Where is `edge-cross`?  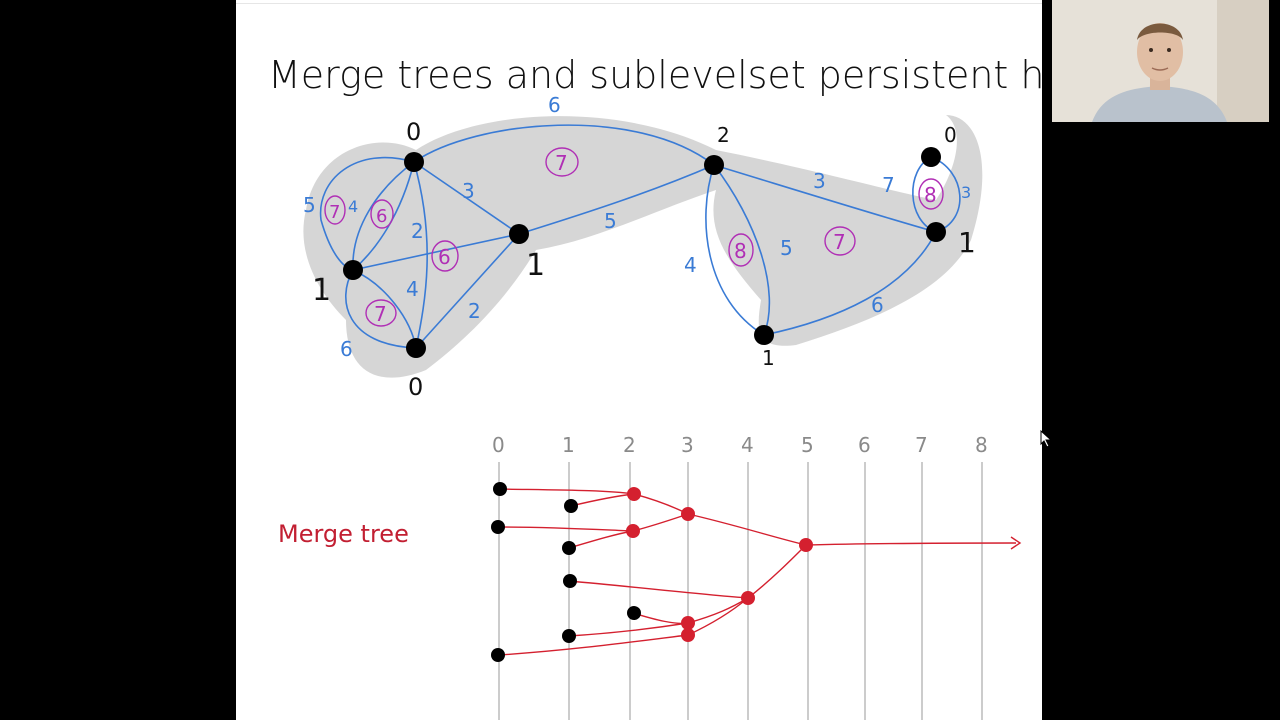 edge-cross is located at coordinates (436, 252).